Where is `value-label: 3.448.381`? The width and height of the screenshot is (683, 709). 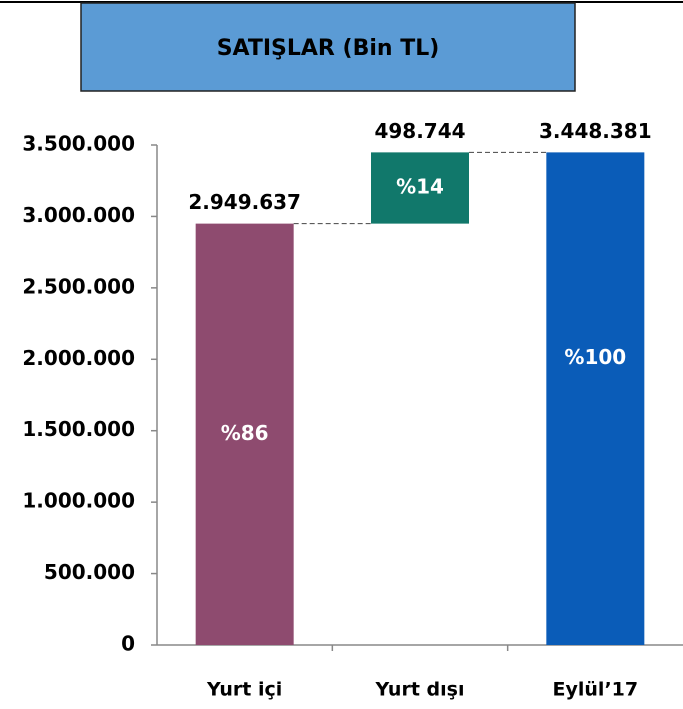
value-label: 3.448.381 is located at coordinates (595, 131).